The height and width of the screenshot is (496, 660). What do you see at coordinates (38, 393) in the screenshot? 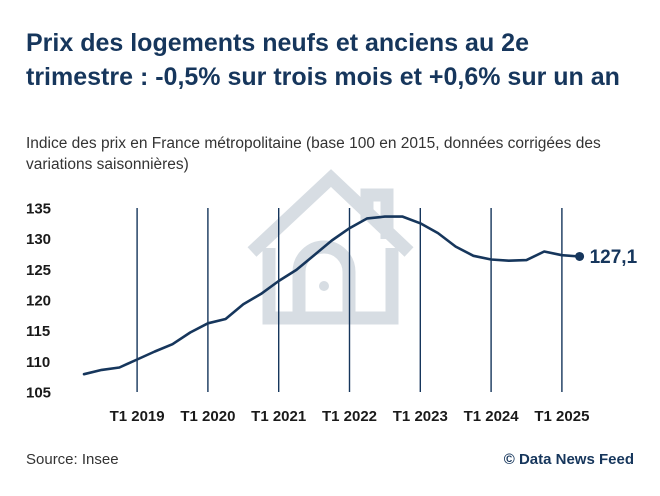
I see `y-tick-label: 105` at bounding box center [38, 393].